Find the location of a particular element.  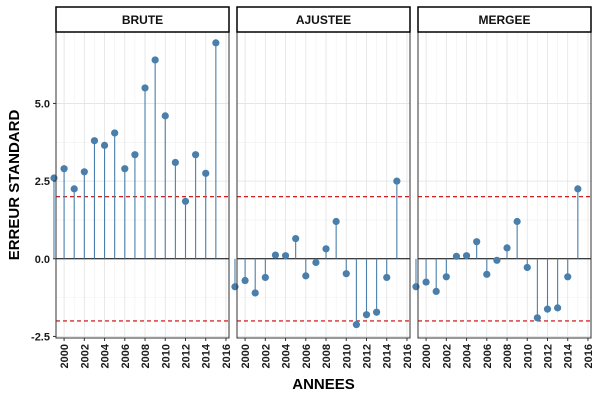

y-tick-label: 2.5 is located at coordinates (42, 182).